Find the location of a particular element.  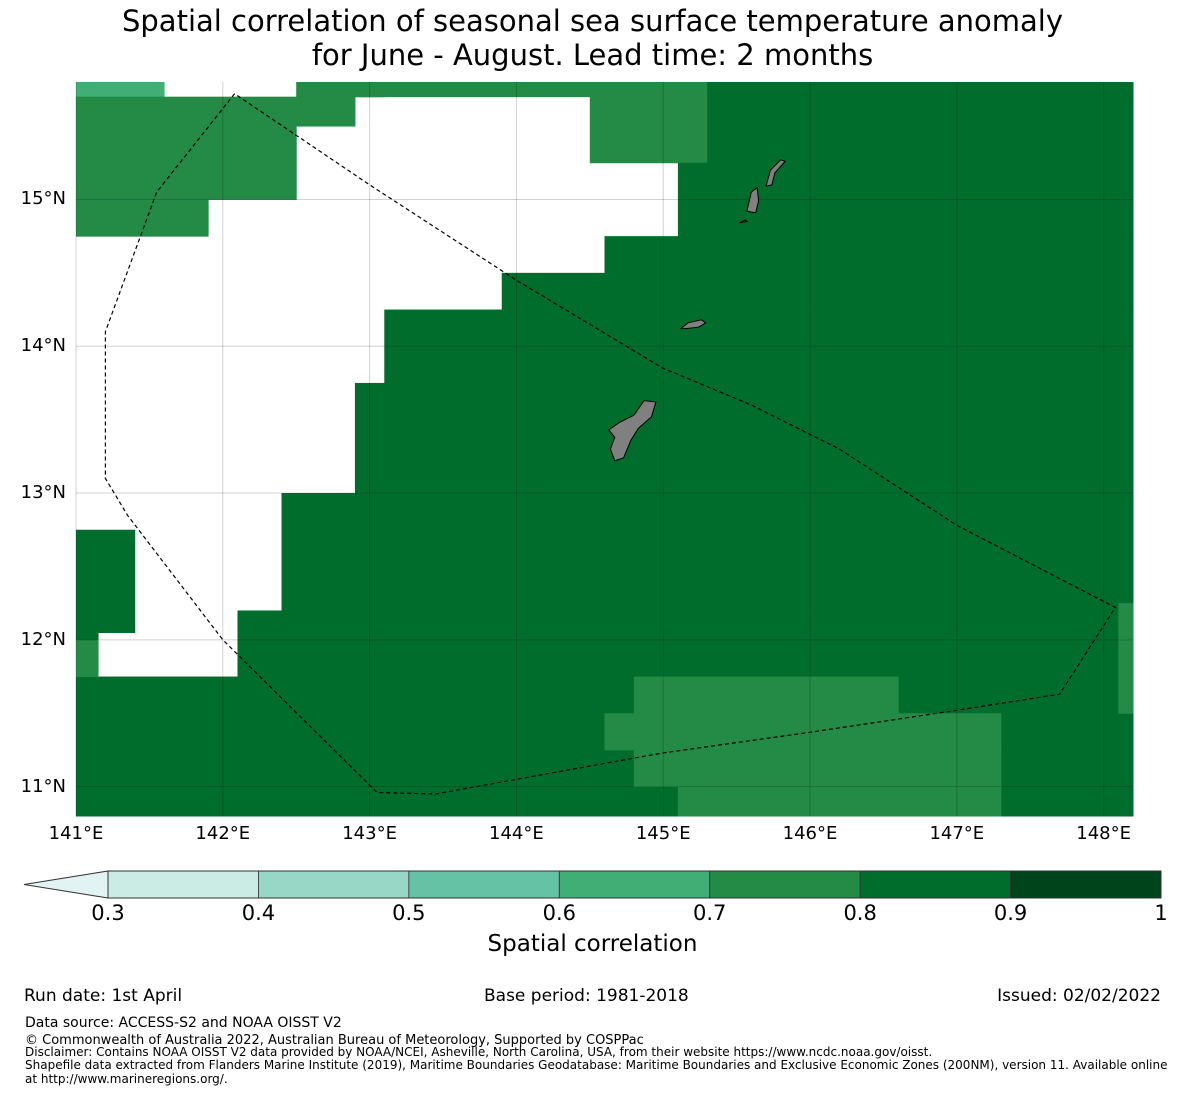

colorbar-tick-label: 0.8 is located at coordinates (860, 913).